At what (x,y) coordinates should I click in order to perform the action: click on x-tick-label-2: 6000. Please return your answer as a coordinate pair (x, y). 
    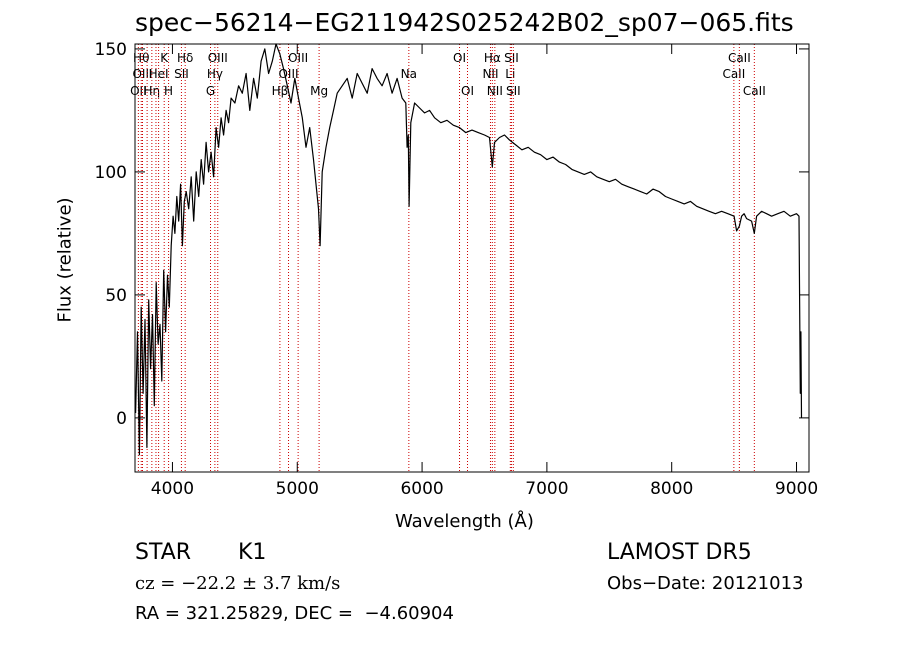
    Looking at the image, I should click on (421, 489).